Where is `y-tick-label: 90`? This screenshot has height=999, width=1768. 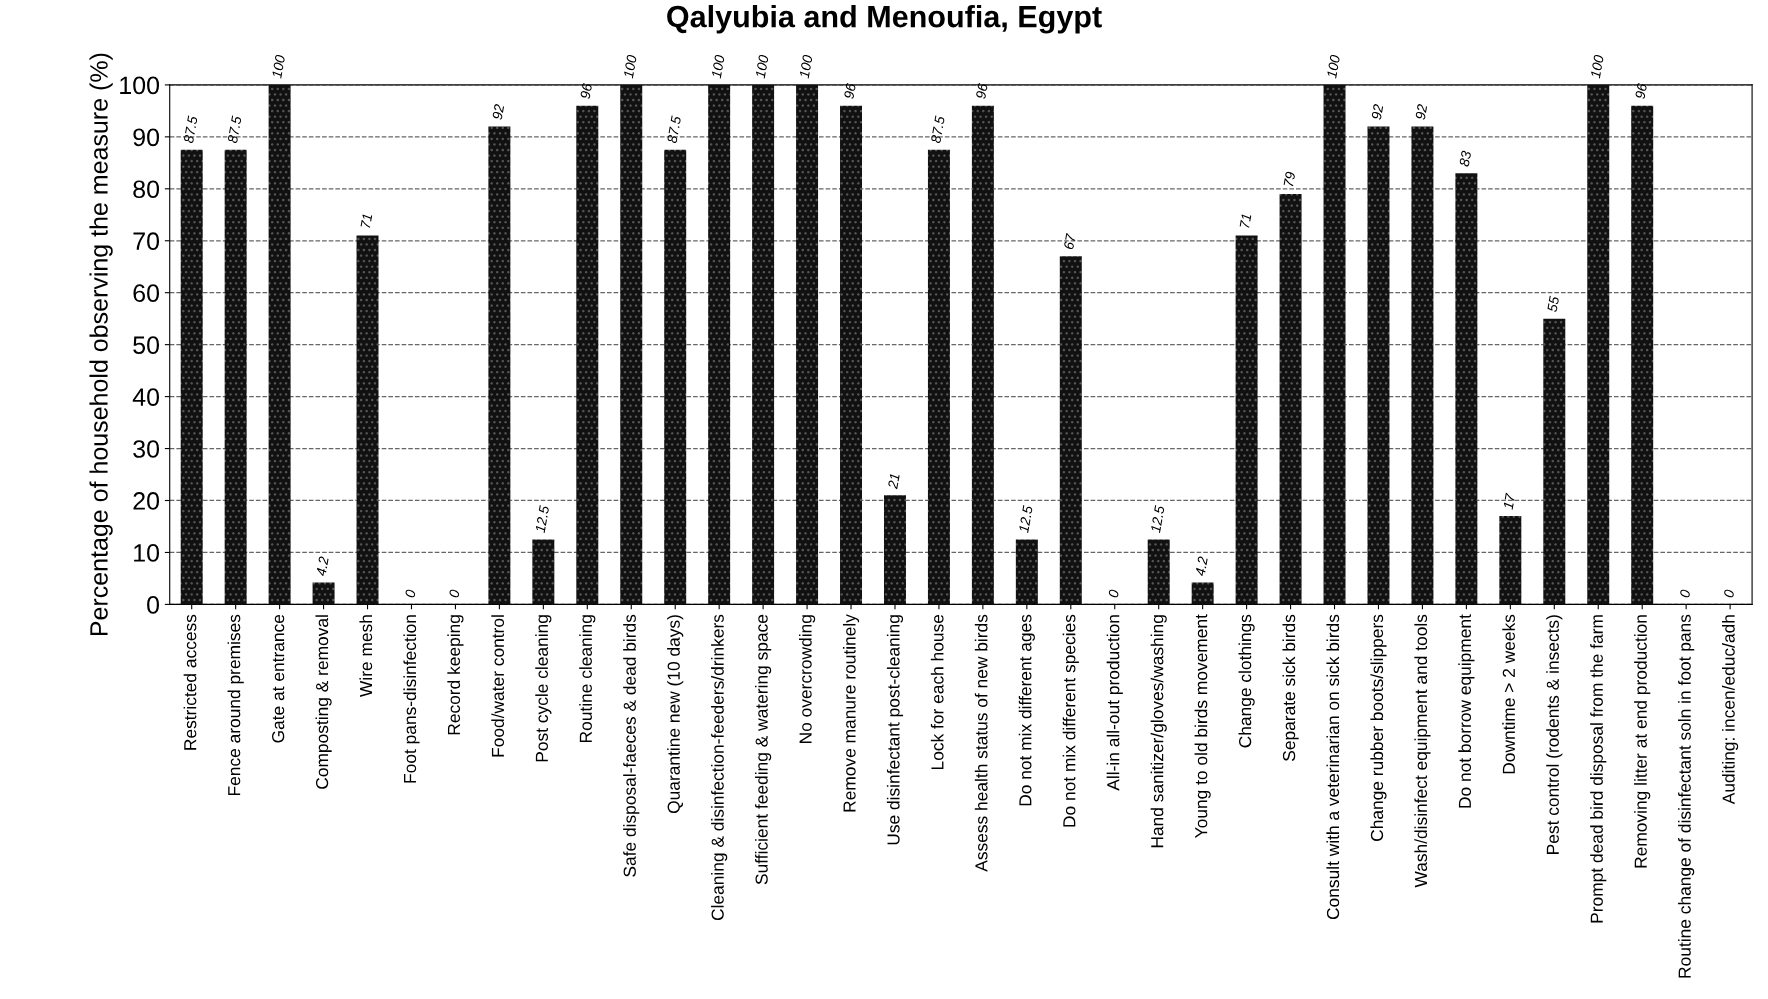 y-tick-label: 90 is located at coordinates (146, 137).